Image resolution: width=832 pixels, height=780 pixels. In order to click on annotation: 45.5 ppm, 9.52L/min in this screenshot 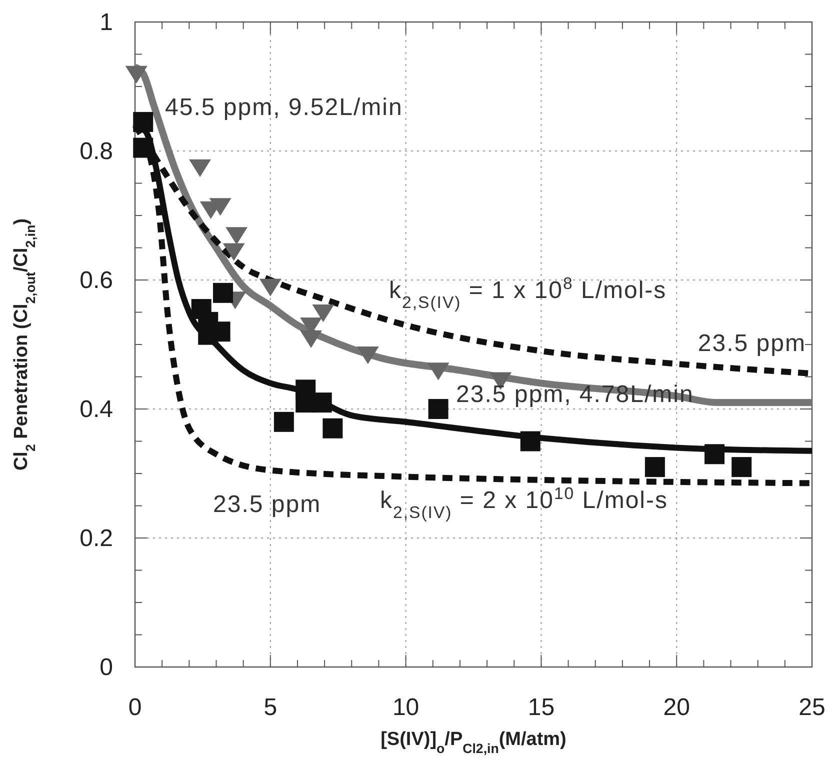, I will do `click(284, 107)`.